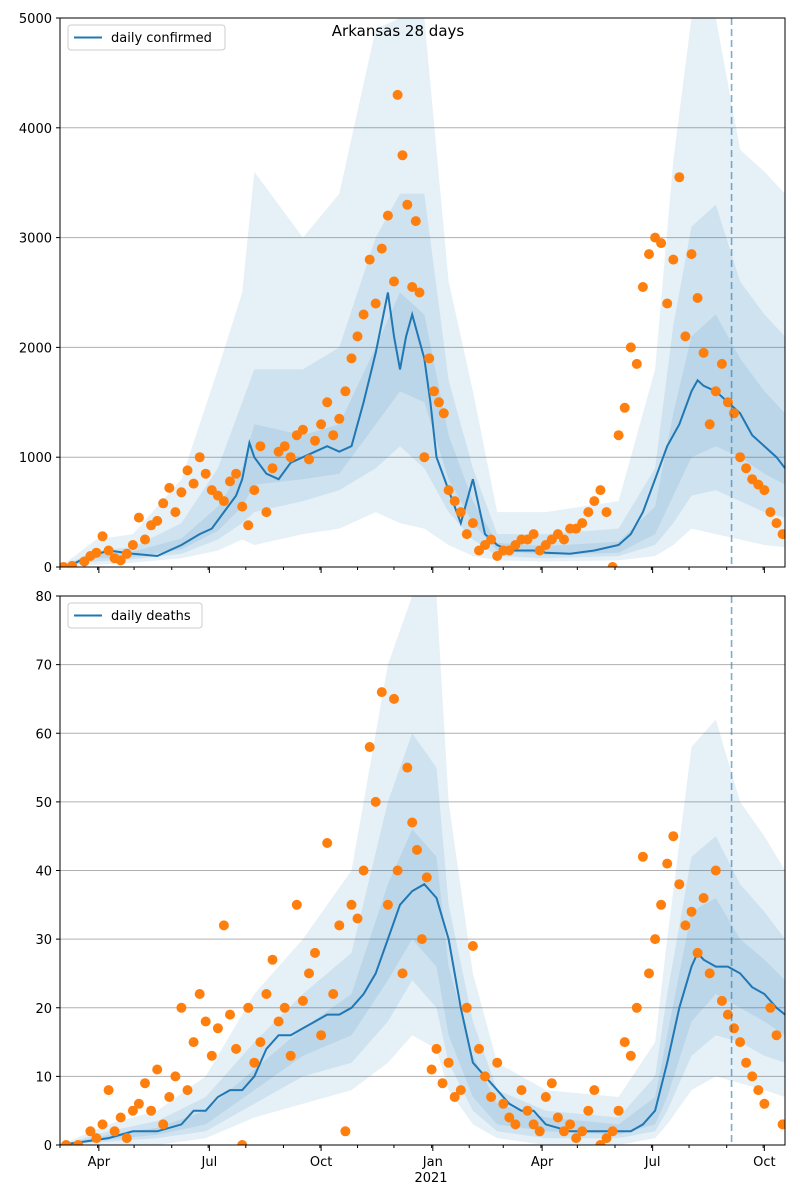 The height and width of the screenshot is (1204, 800). What do you see at coordinates (43, 1077) in the screenshot?
I see `deaths-y-tick-label: 10` at bounding box center [43, 1077].